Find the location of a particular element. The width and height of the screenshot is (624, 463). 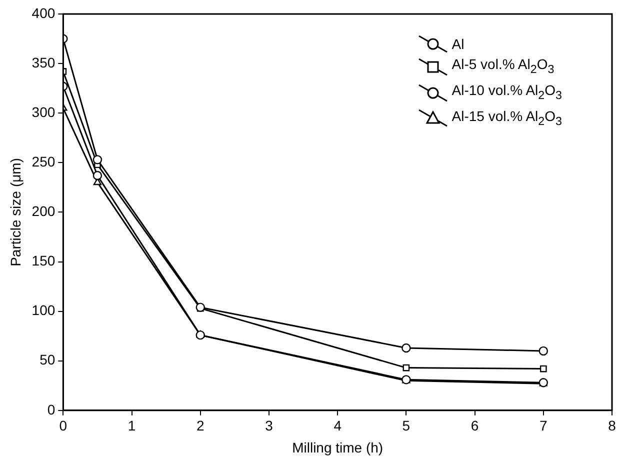

y-tick-label: 150 is located at coordinates (44, 260).